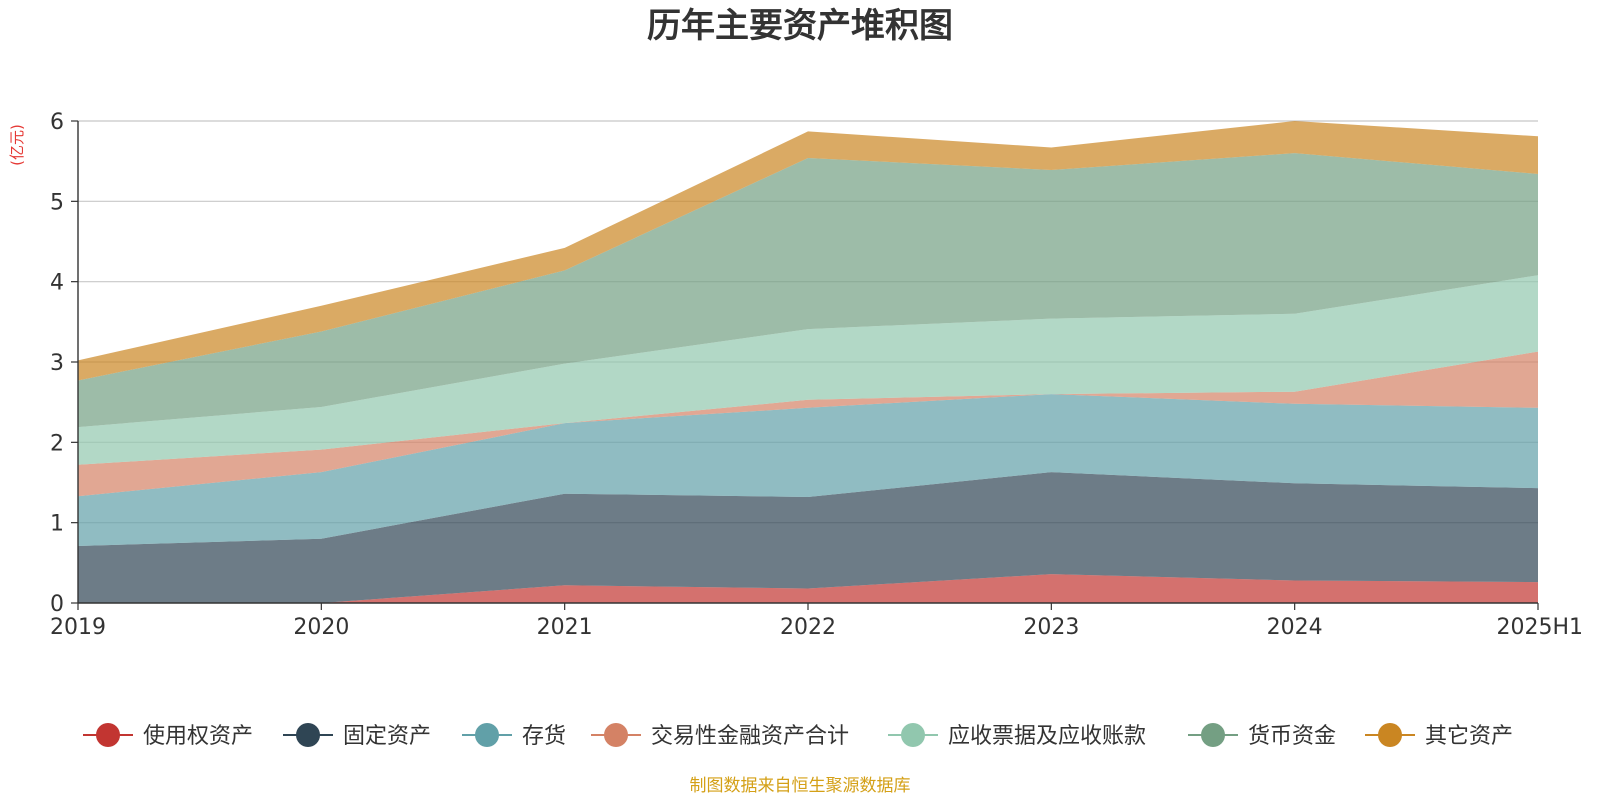 This screenshot has width=1600, height=800. I want to click on legend-item-1: 固定资产, so click(357, 736).